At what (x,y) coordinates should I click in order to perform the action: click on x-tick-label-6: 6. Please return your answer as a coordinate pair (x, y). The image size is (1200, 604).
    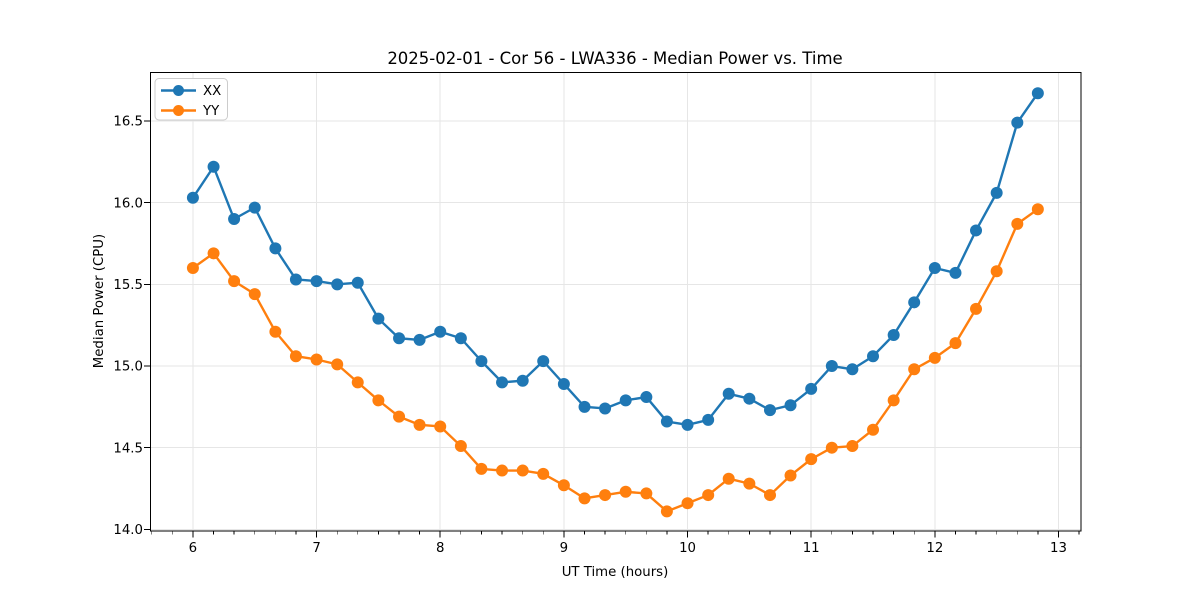
    Looking at the image, I should click on (193, 548).